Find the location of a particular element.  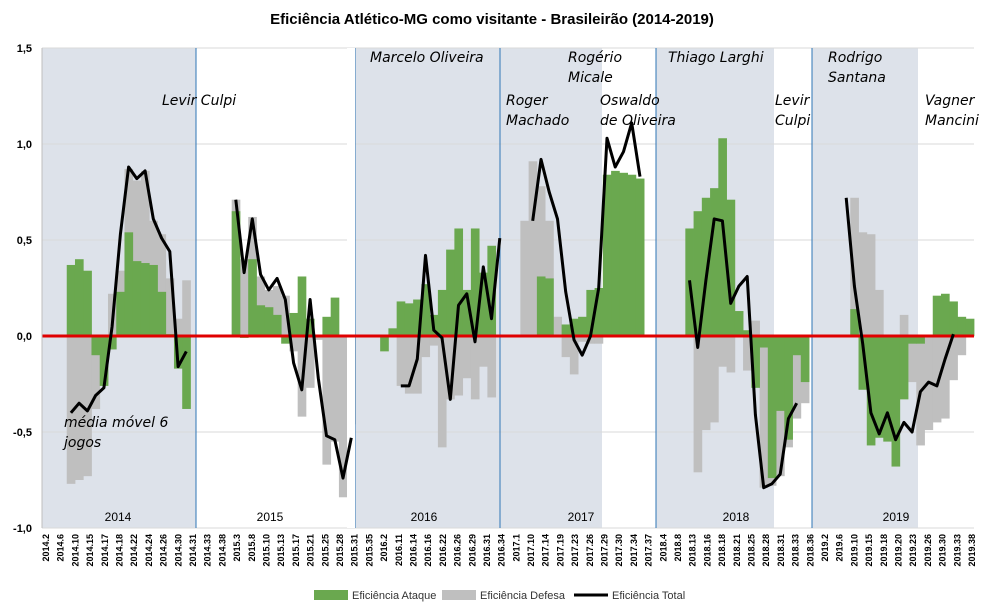

x-tick-label: 2016.16 is located at coordinates (428, 550).